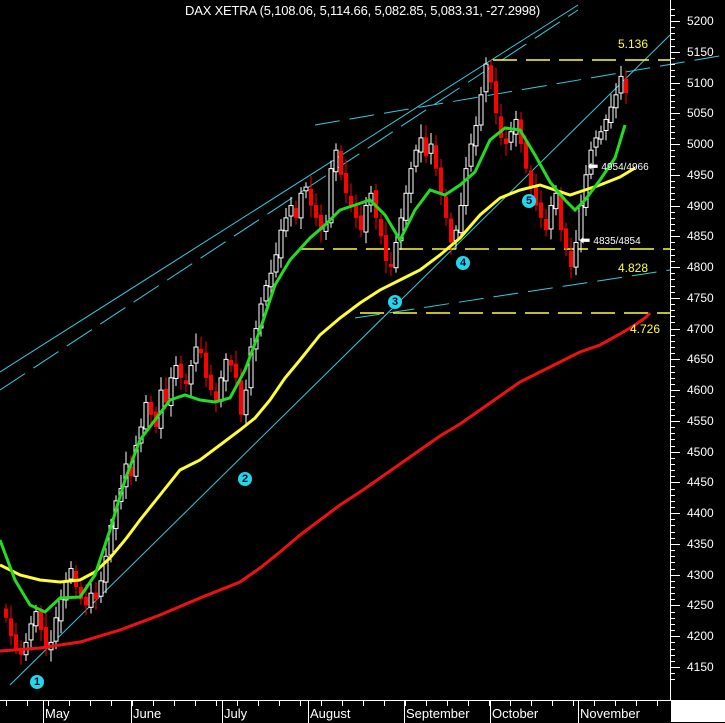 This screenshot has height=723, width=725. I want to click on y-tick-label: 4500, so click(700, 451).